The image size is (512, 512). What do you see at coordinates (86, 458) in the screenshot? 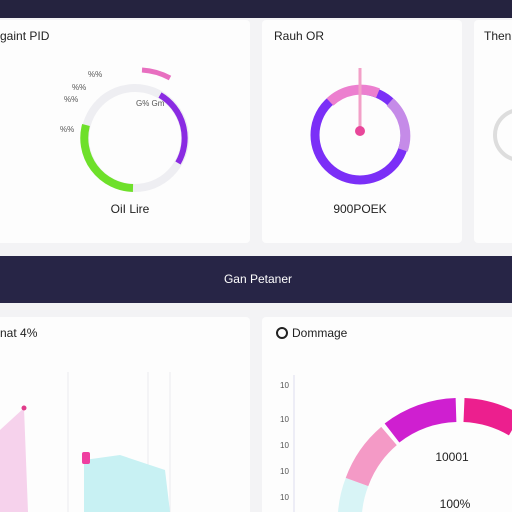
I see `marker` at bounding box center [86, 458].